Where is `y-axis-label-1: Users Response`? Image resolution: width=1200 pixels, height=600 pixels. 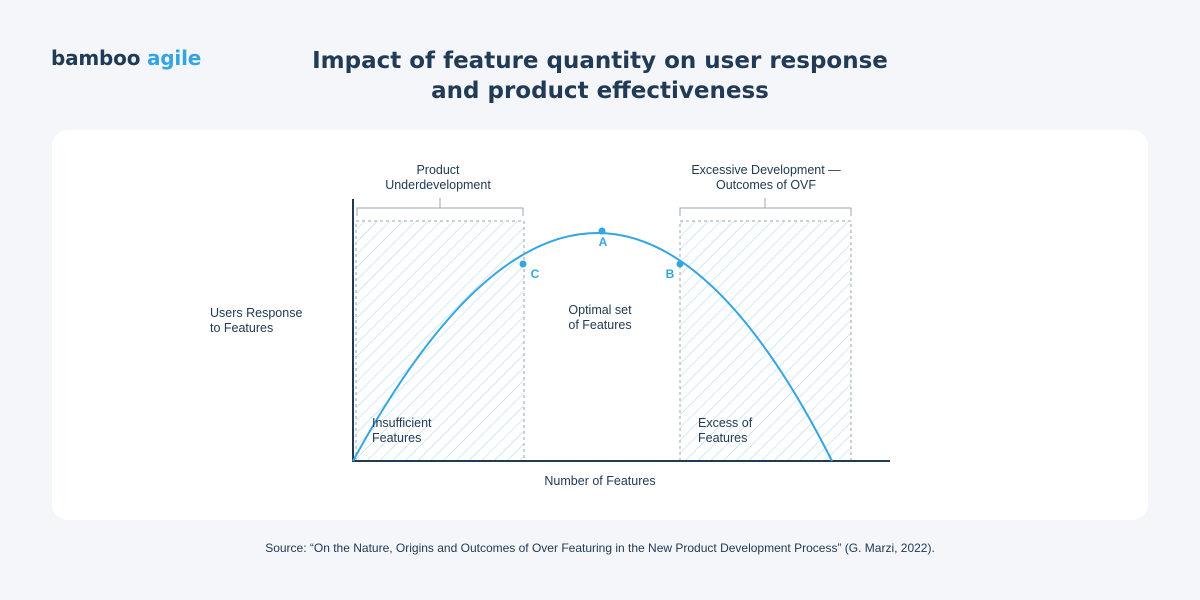
y-axis-label-1: Users Response is located at coordinates (256, 313).